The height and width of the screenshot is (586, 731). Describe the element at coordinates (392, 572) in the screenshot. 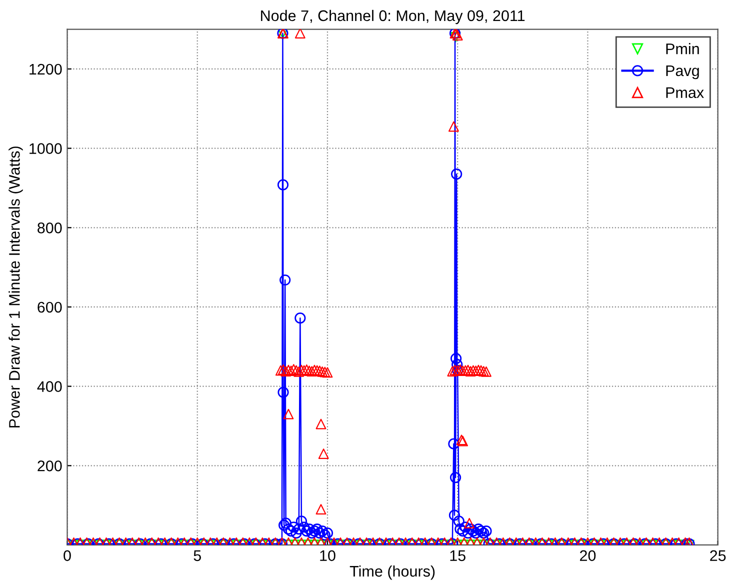

I see `x-axis-title: Time (hours)` at that location.